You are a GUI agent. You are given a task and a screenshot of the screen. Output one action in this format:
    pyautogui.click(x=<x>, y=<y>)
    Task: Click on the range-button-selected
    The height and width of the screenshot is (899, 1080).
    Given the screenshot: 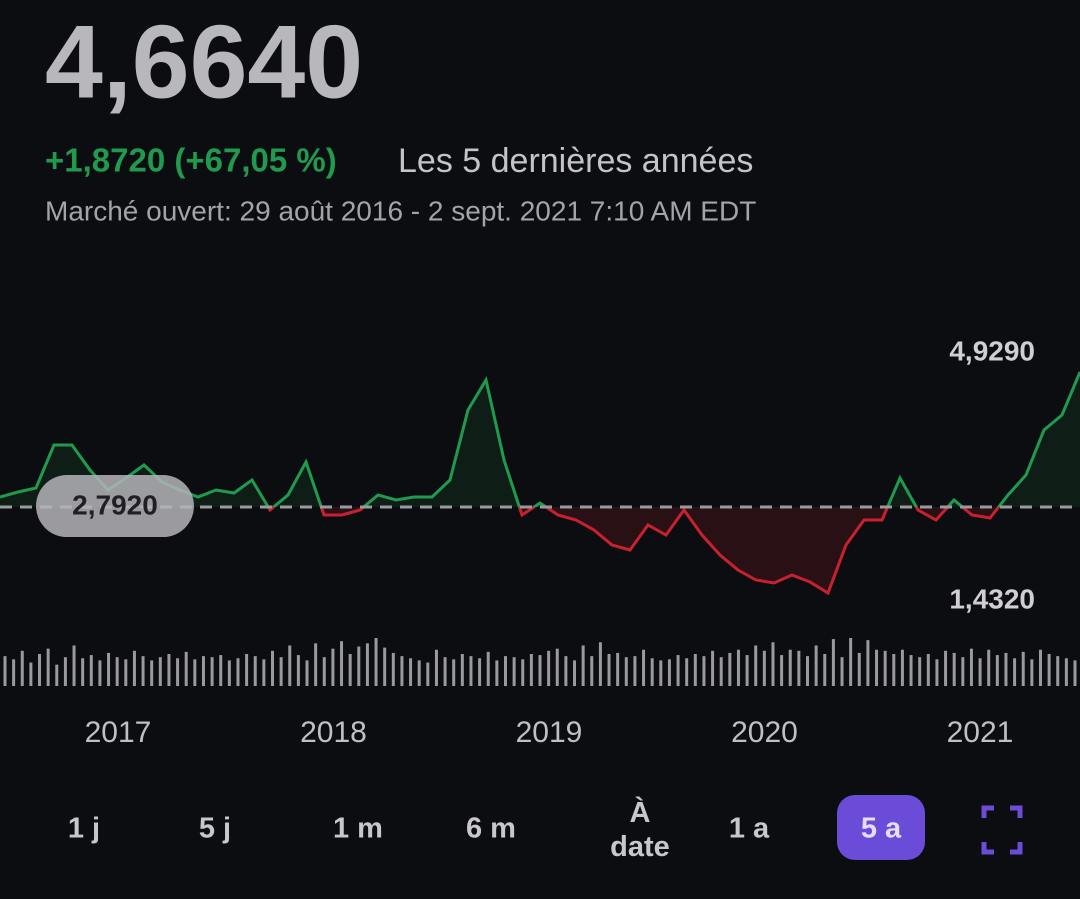 What is the action you would take?
    pyautogui.click(x=881, y=827)
    